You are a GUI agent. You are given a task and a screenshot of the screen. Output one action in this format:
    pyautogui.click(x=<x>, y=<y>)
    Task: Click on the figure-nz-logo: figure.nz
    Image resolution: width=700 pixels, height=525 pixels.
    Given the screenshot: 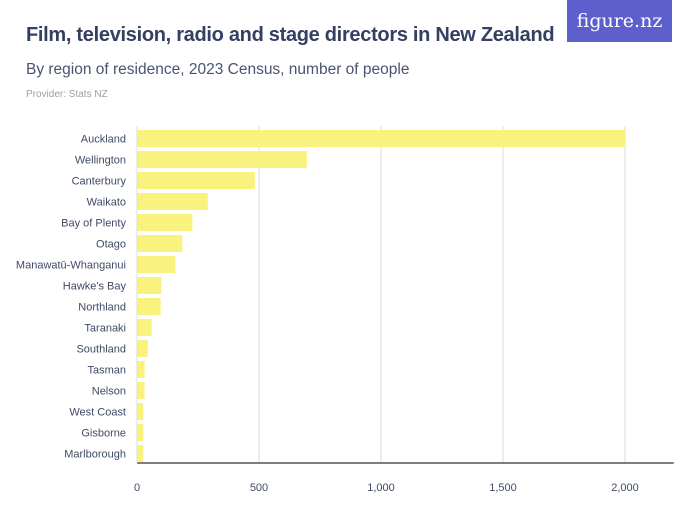 What is the action you would take?
    pyautogui.click(x=619, y=21)
    